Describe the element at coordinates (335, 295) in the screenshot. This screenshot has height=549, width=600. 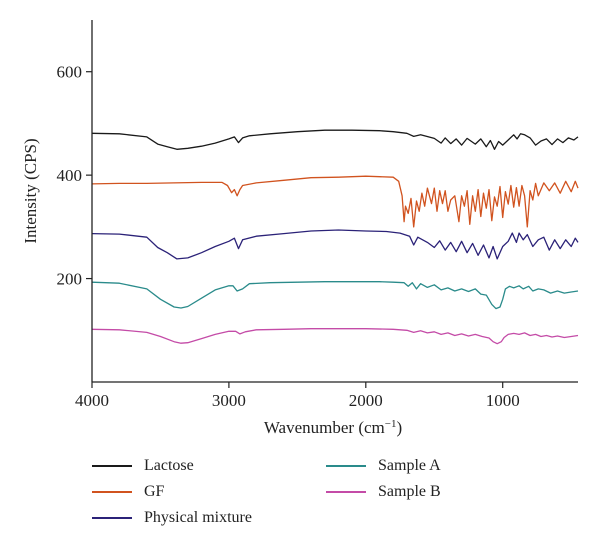
I see `series-line-sample-a` at that location.